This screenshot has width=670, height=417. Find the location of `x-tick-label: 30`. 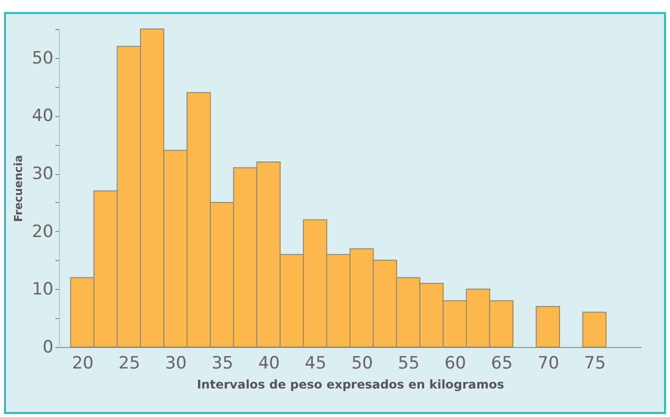

x-tick-label: 30 is located at coordinates (176, 364).